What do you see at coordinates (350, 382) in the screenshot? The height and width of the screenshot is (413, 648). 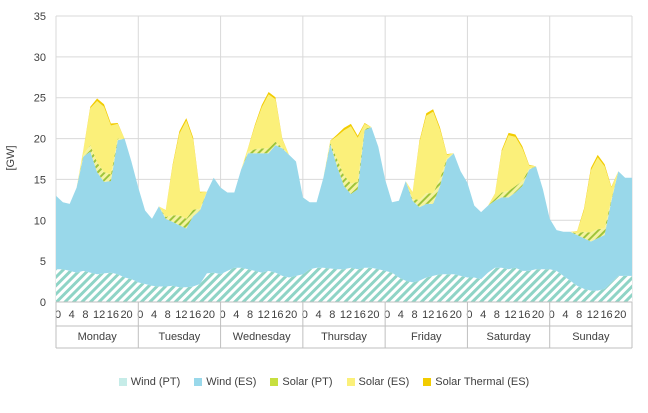 I see `legend-swatch-solar-es` at bounding box center [350, 382].